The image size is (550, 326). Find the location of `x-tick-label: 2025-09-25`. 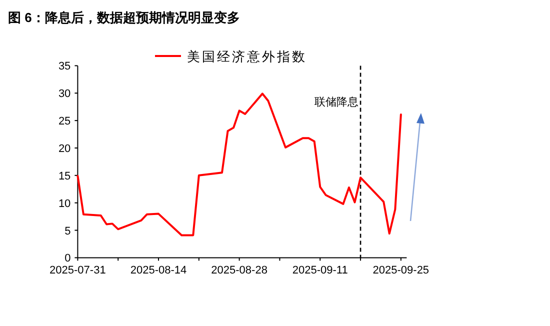

x-tick-label: 2025-09-25 is located at coordinates (401, 270).